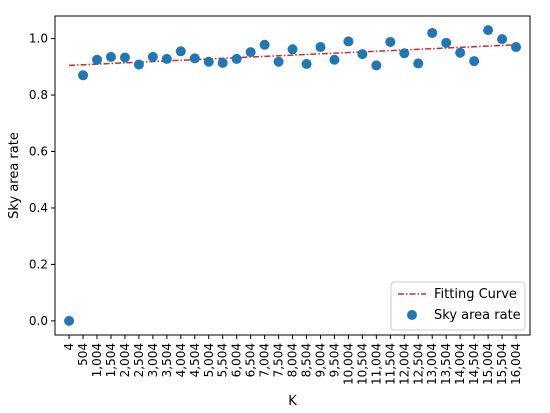 The height and width of the screenshot is (413, 550). What do you see at coordinates (167, 360) in the screenshot?
I see `x-tick-label: 3,504` at bounding box center [167, 360].